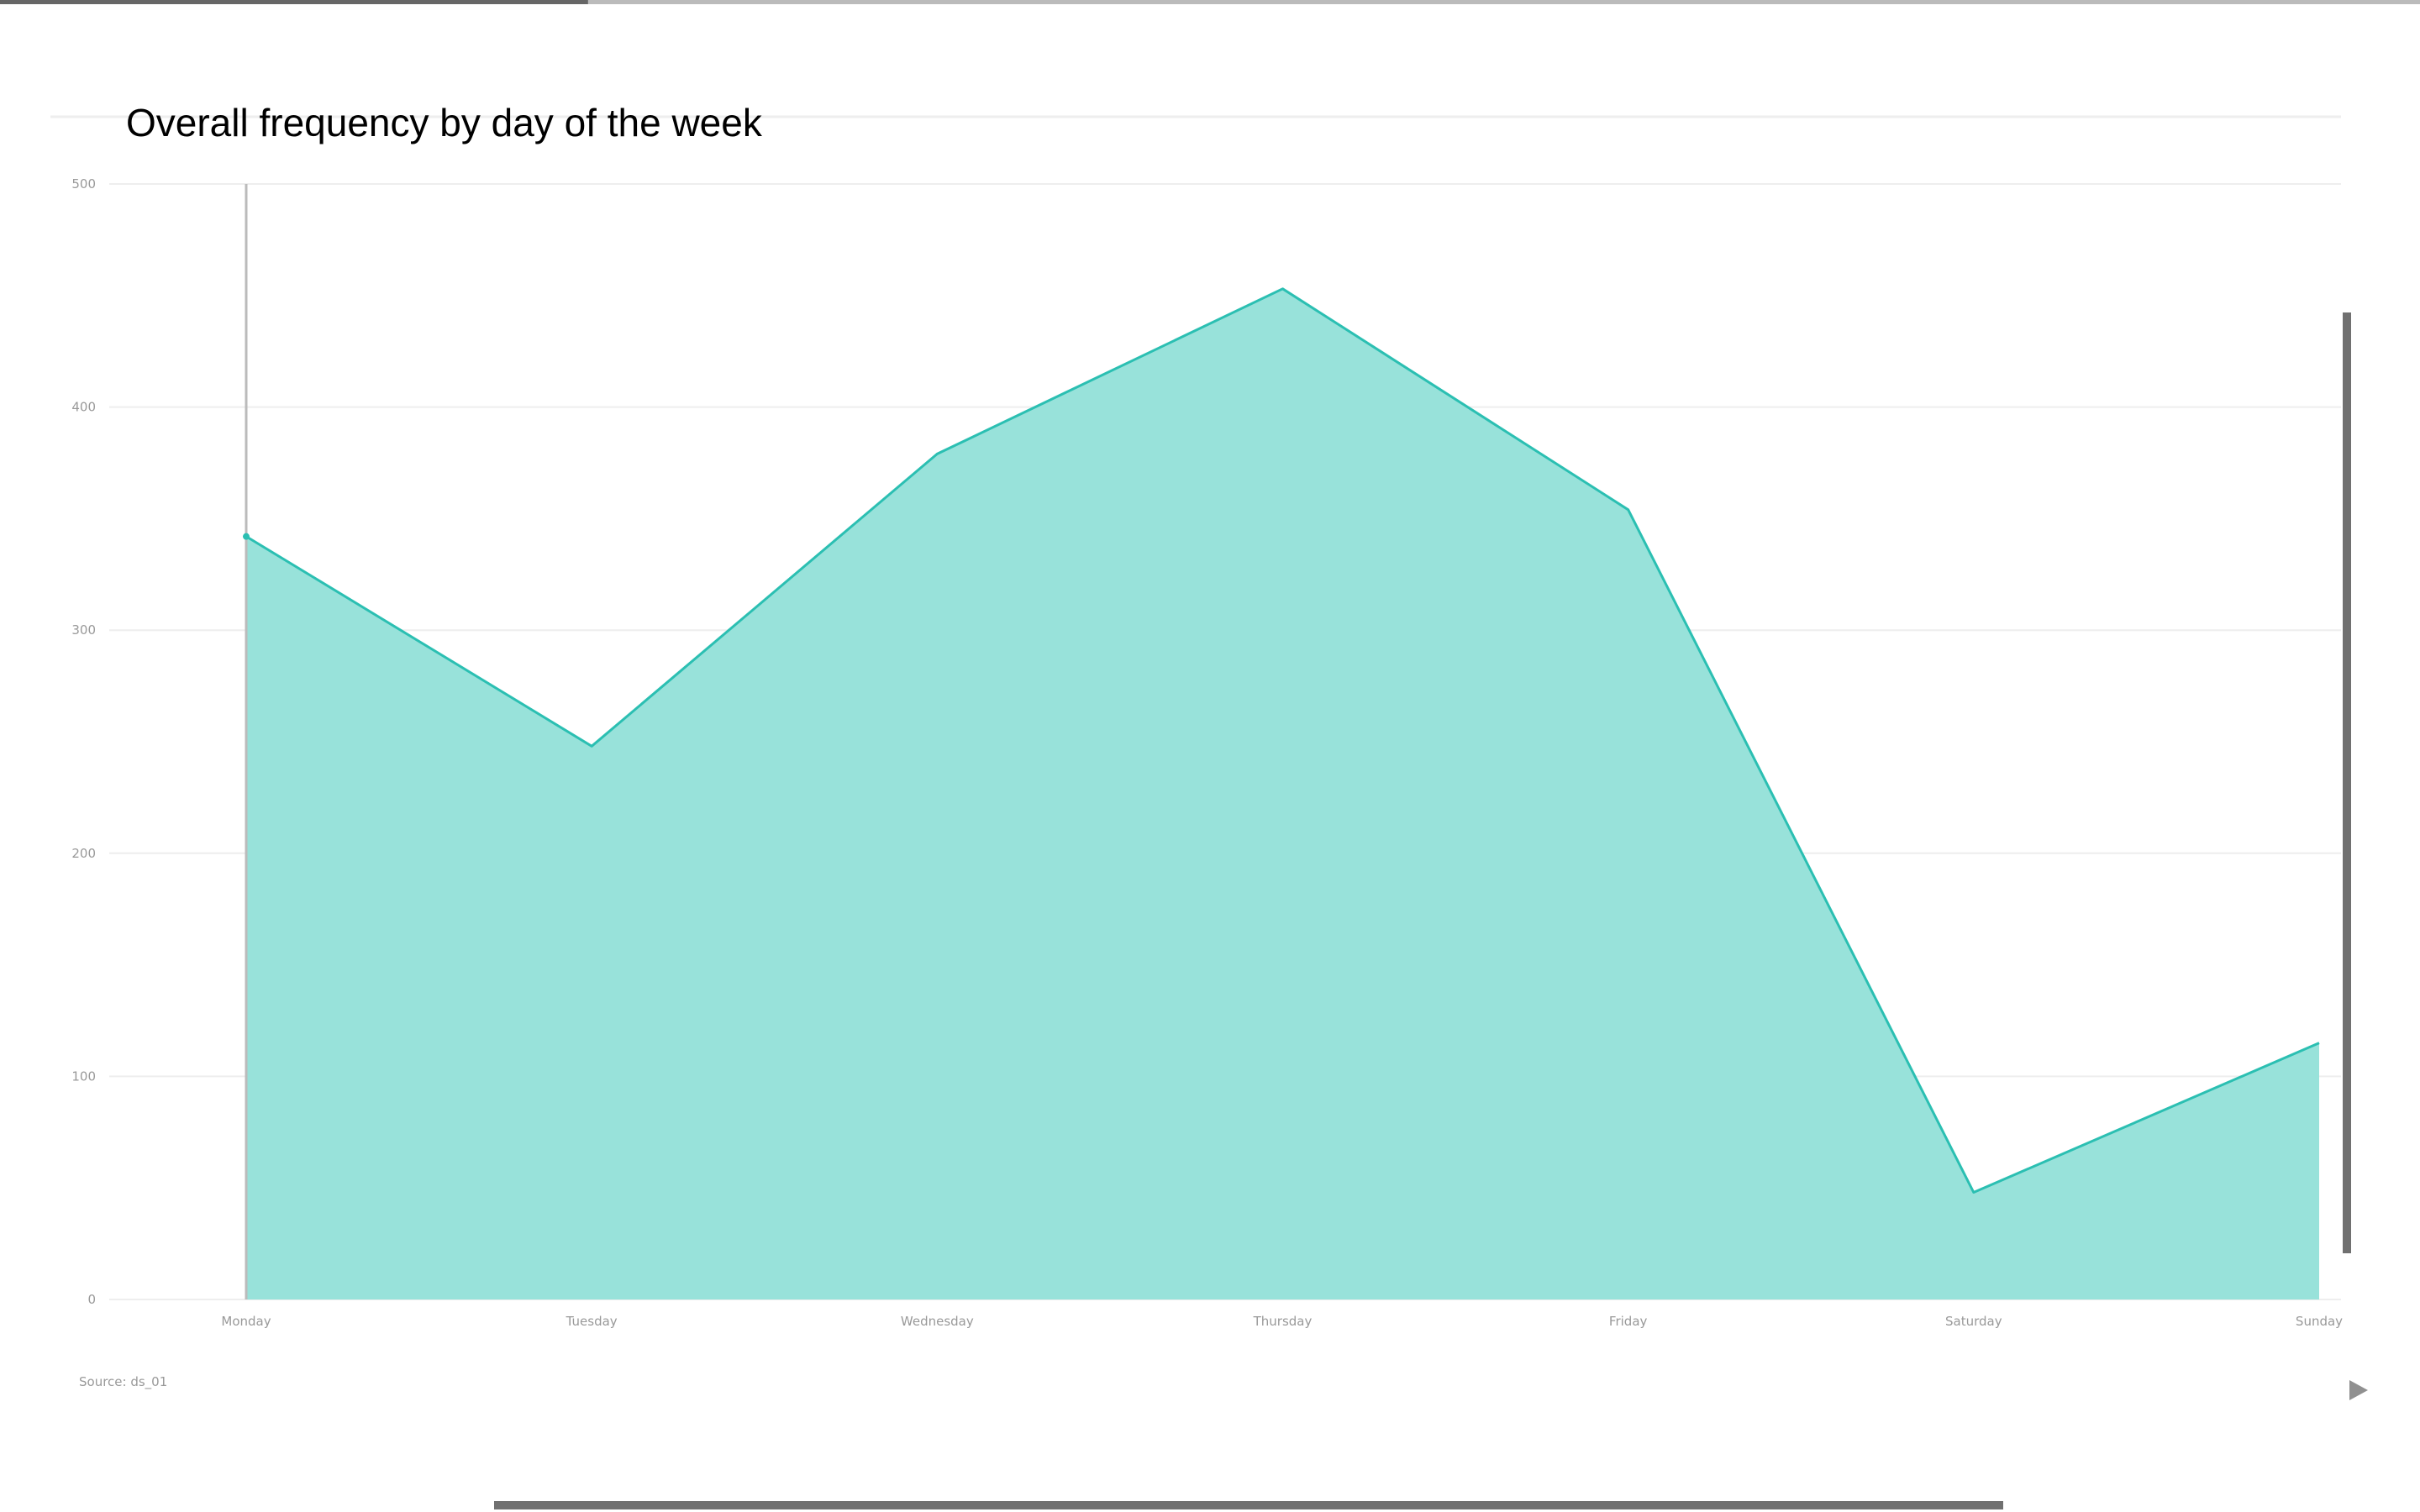 Image resolution: width=2420 pixels, height=1512 pixels. Describe the element at coordinates (1628, 1321) in the screenshot. I see `x-tick-label: Friday` at that location.